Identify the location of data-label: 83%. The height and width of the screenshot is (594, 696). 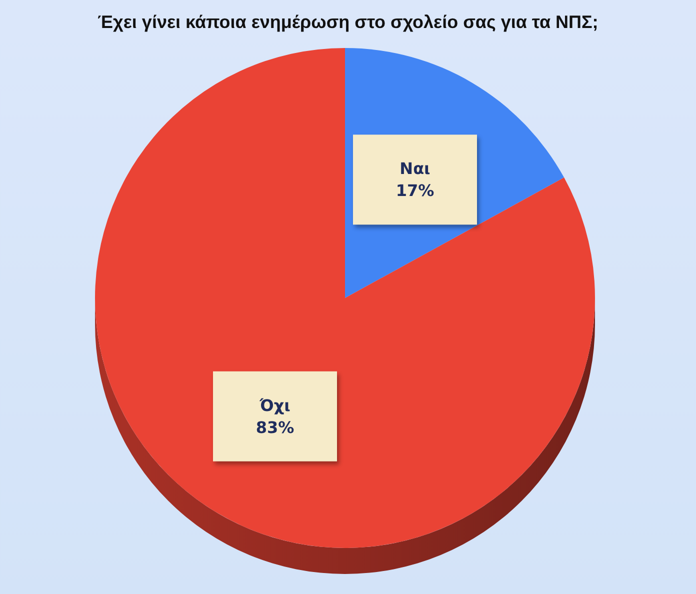
(275, 427).